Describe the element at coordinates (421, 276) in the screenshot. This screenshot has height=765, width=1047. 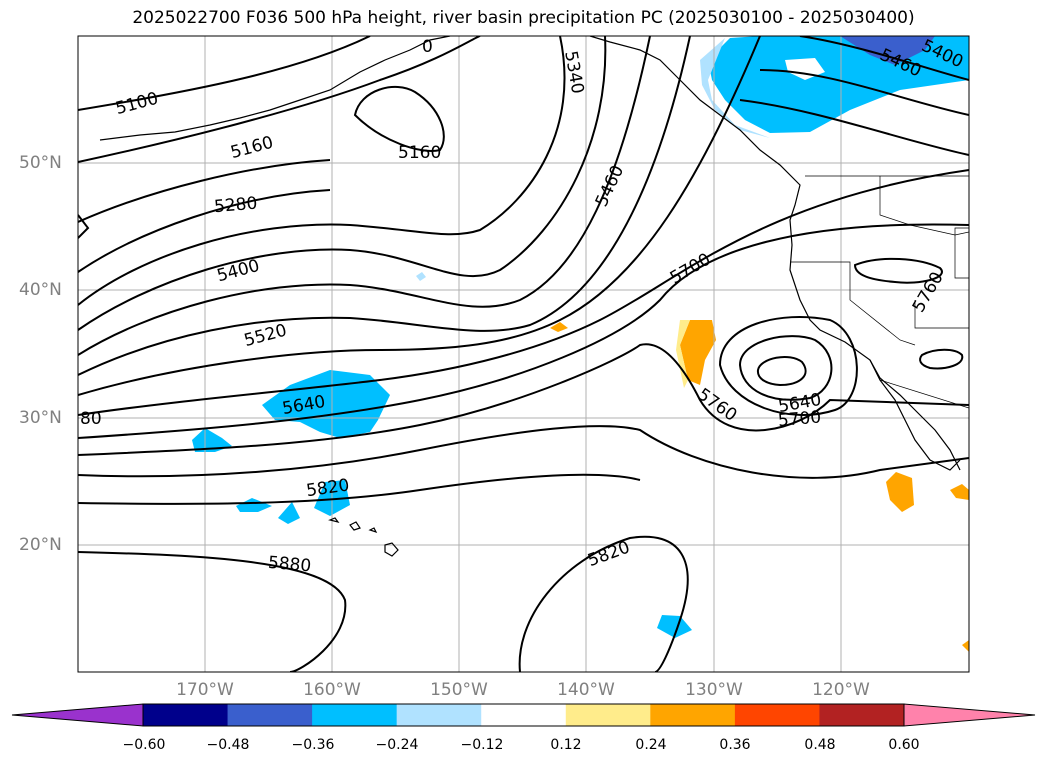
I see `precip-small-blue` at that location.